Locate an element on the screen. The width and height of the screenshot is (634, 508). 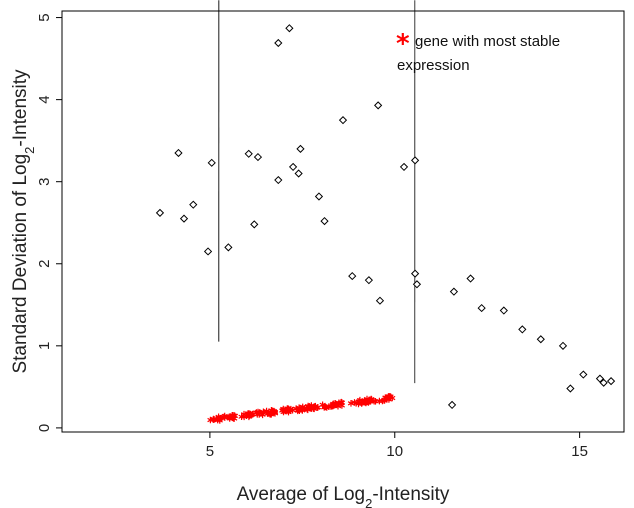
x-axis: 5 10 15 is located at coordinates (397, 445).